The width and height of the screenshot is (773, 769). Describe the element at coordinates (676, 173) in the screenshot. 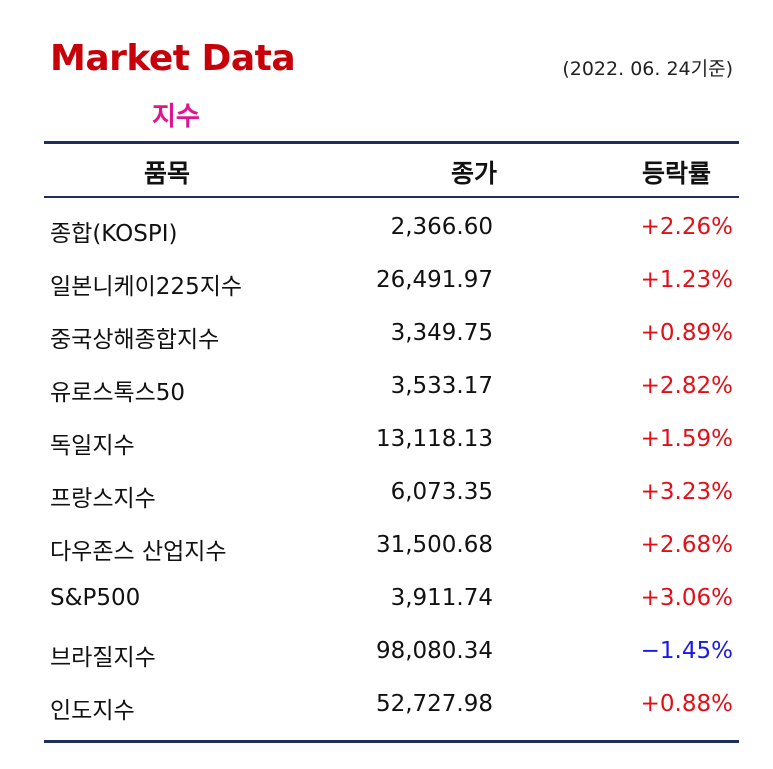

I see `column-header-change: 등락률` at that location.